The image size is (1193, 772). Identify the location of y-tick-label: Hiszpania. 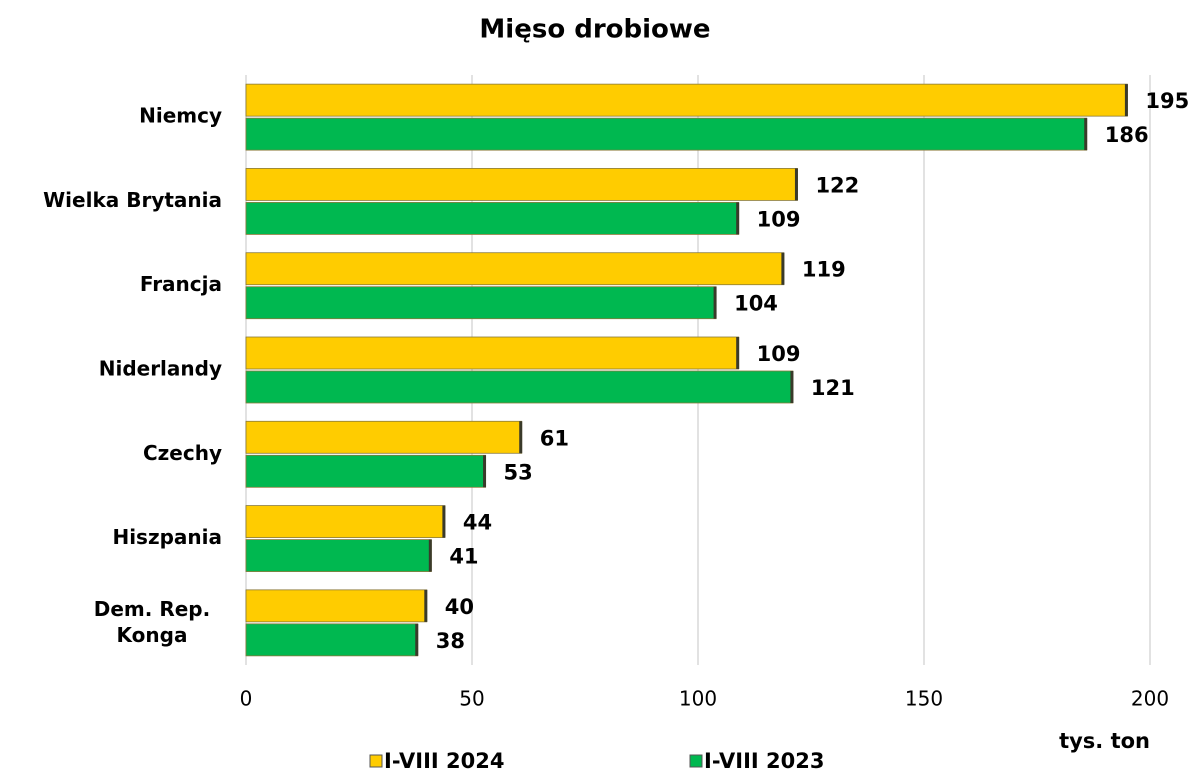
(167, 537).